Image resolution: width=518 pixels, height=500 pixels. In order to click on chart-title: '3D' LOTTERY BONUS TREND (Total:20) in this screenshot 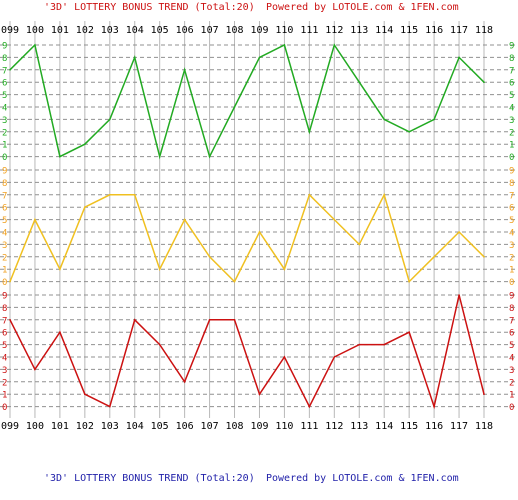, I will do `click(149, 7)`.